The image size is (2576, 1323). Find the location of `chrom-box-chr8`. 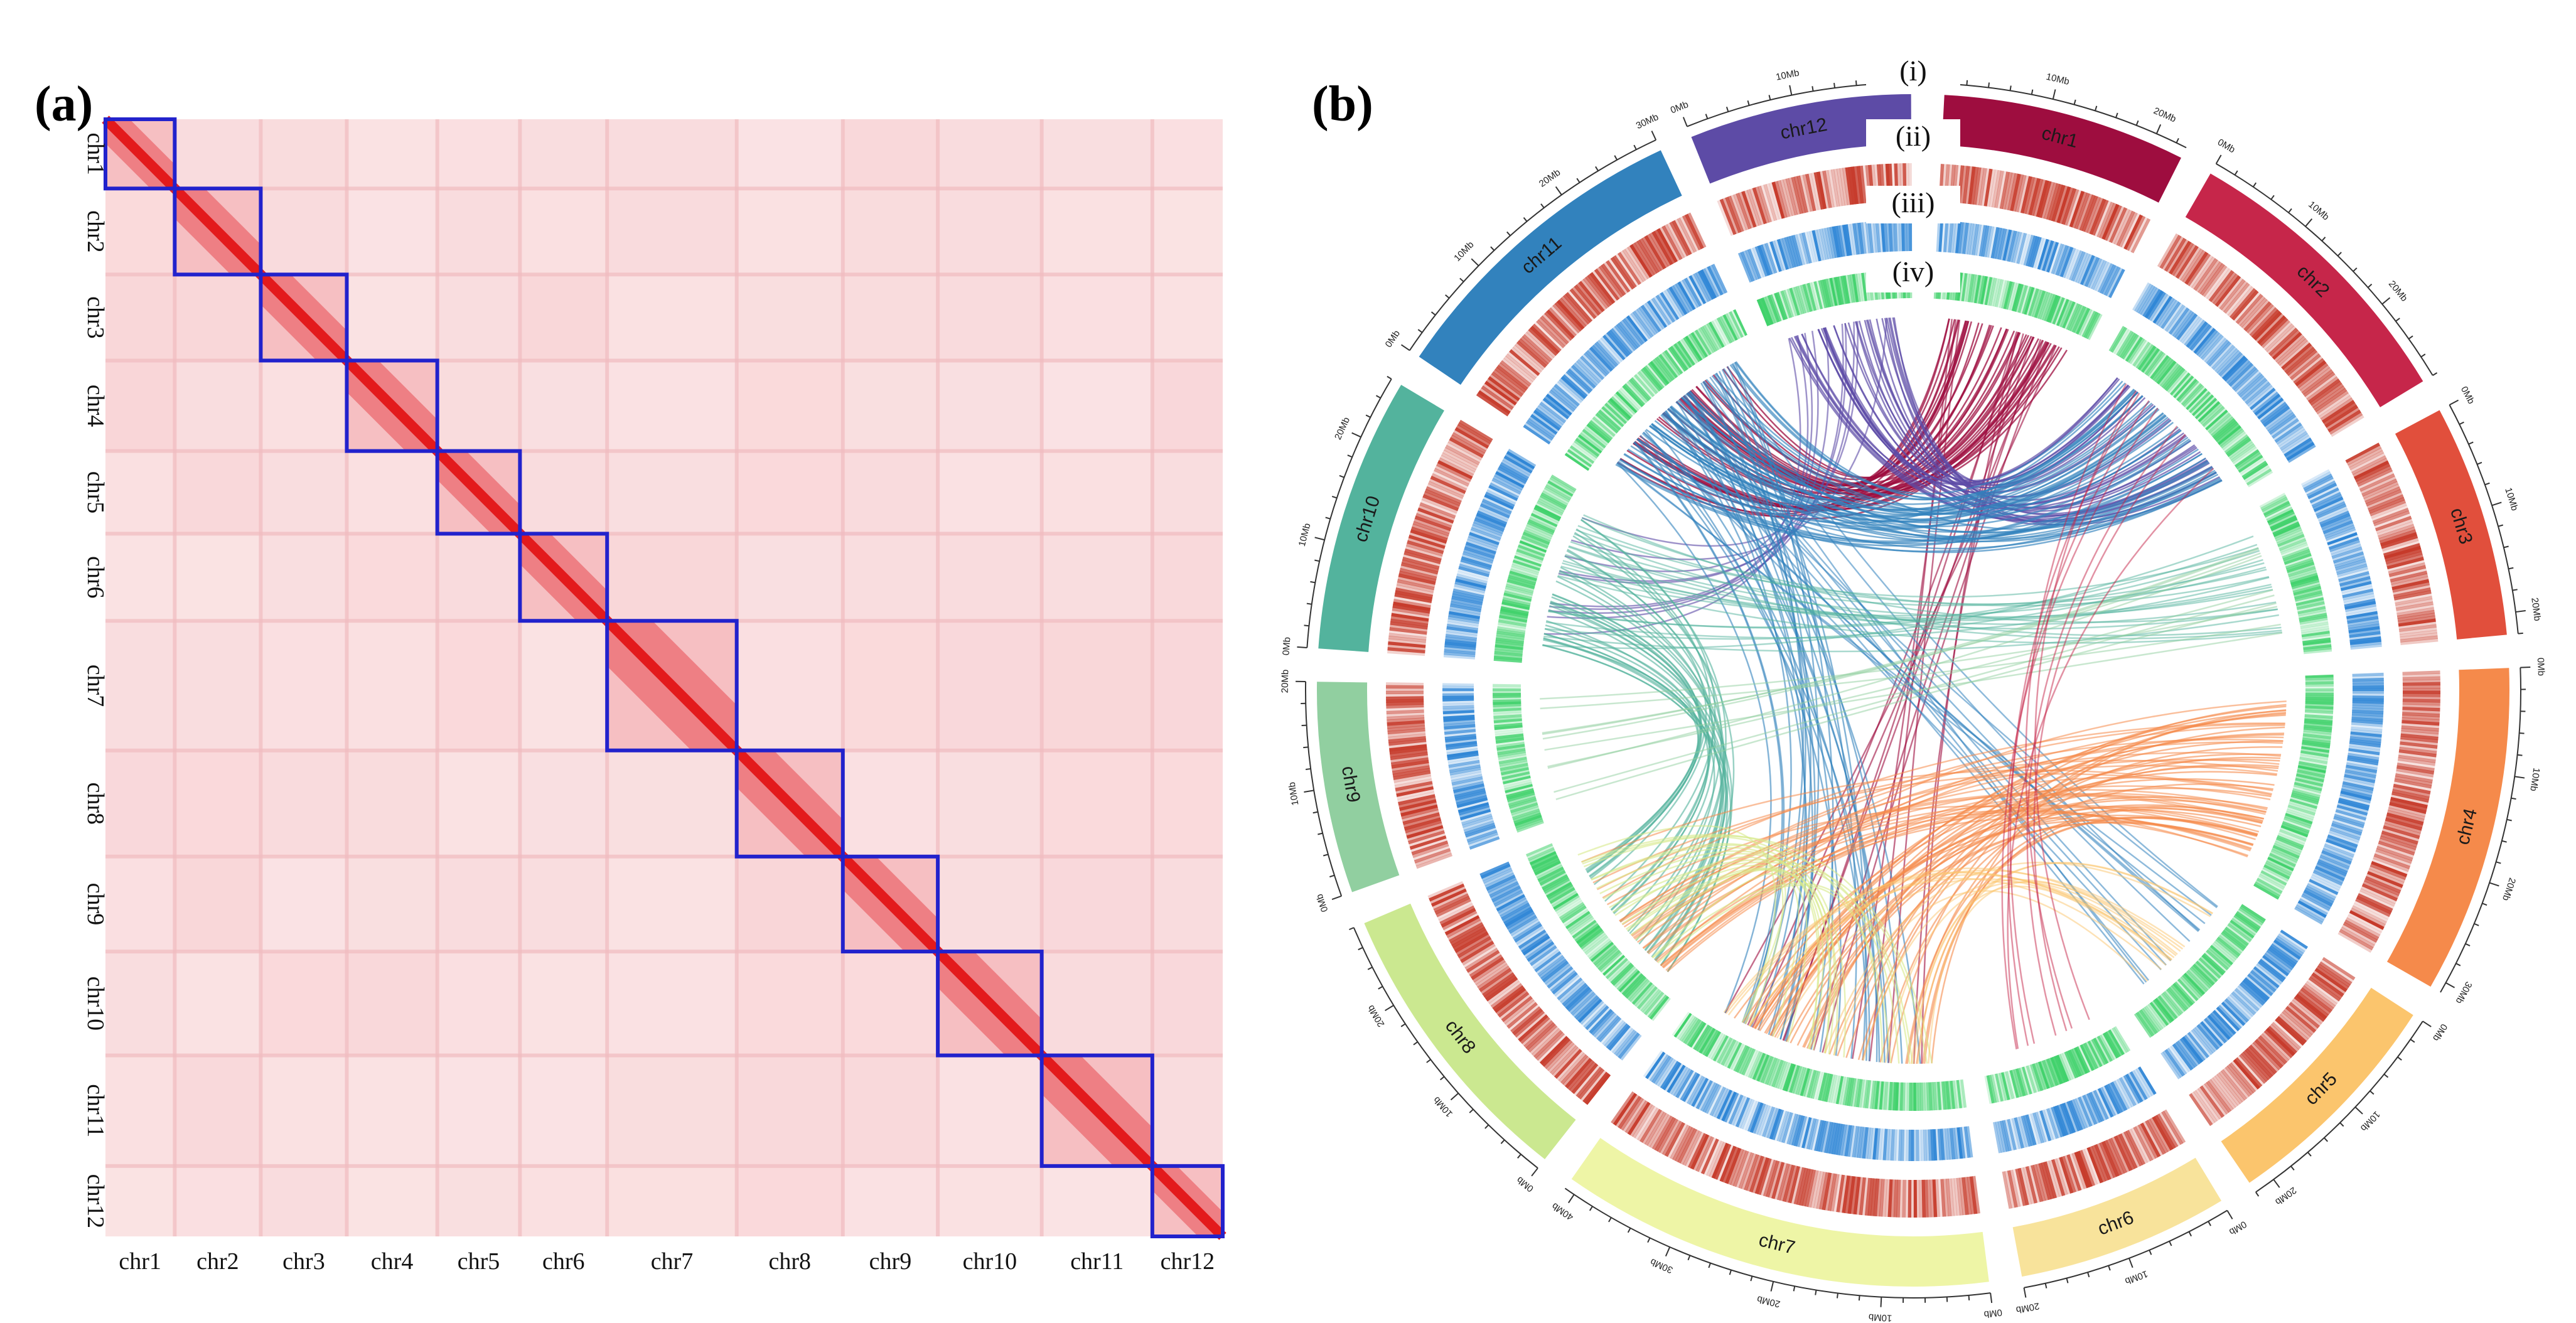

chrom-box-chr8 is located at coordinates (789, 803).